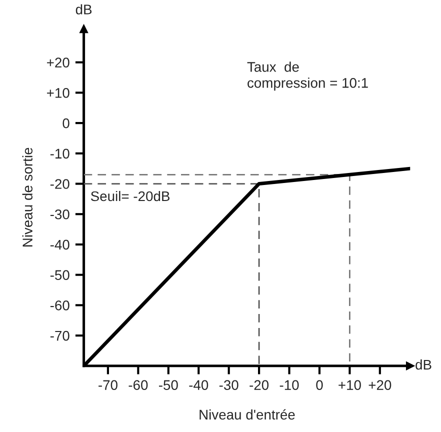 The width and height of the screenshot is (441, 432). I want to click on x-axis-title: Niveau d'entrée, so click(247, 414).